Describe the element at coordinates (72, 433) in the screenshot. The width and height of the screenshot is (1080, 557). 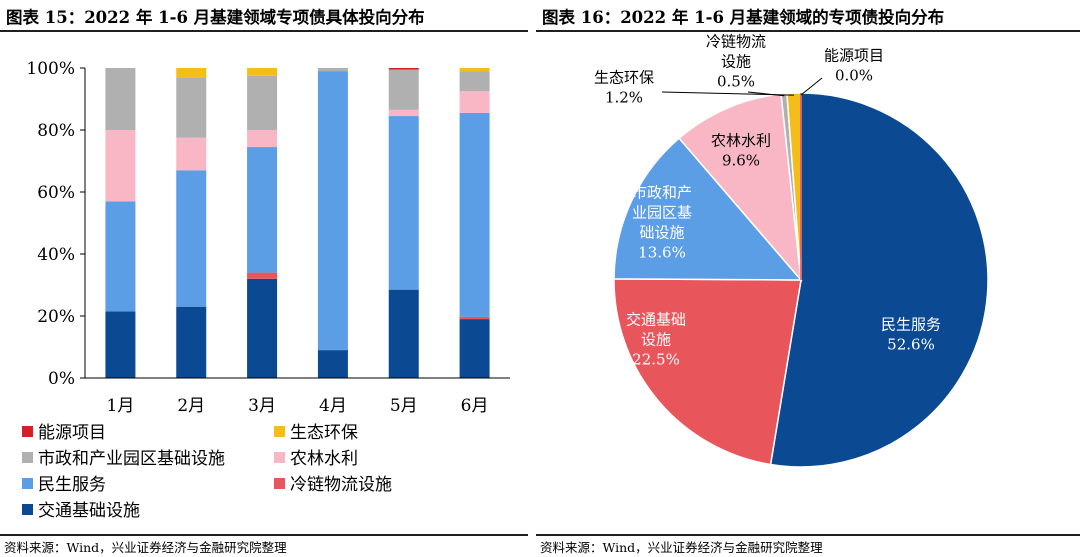
I see `legend-label: 能源项目` at that location.